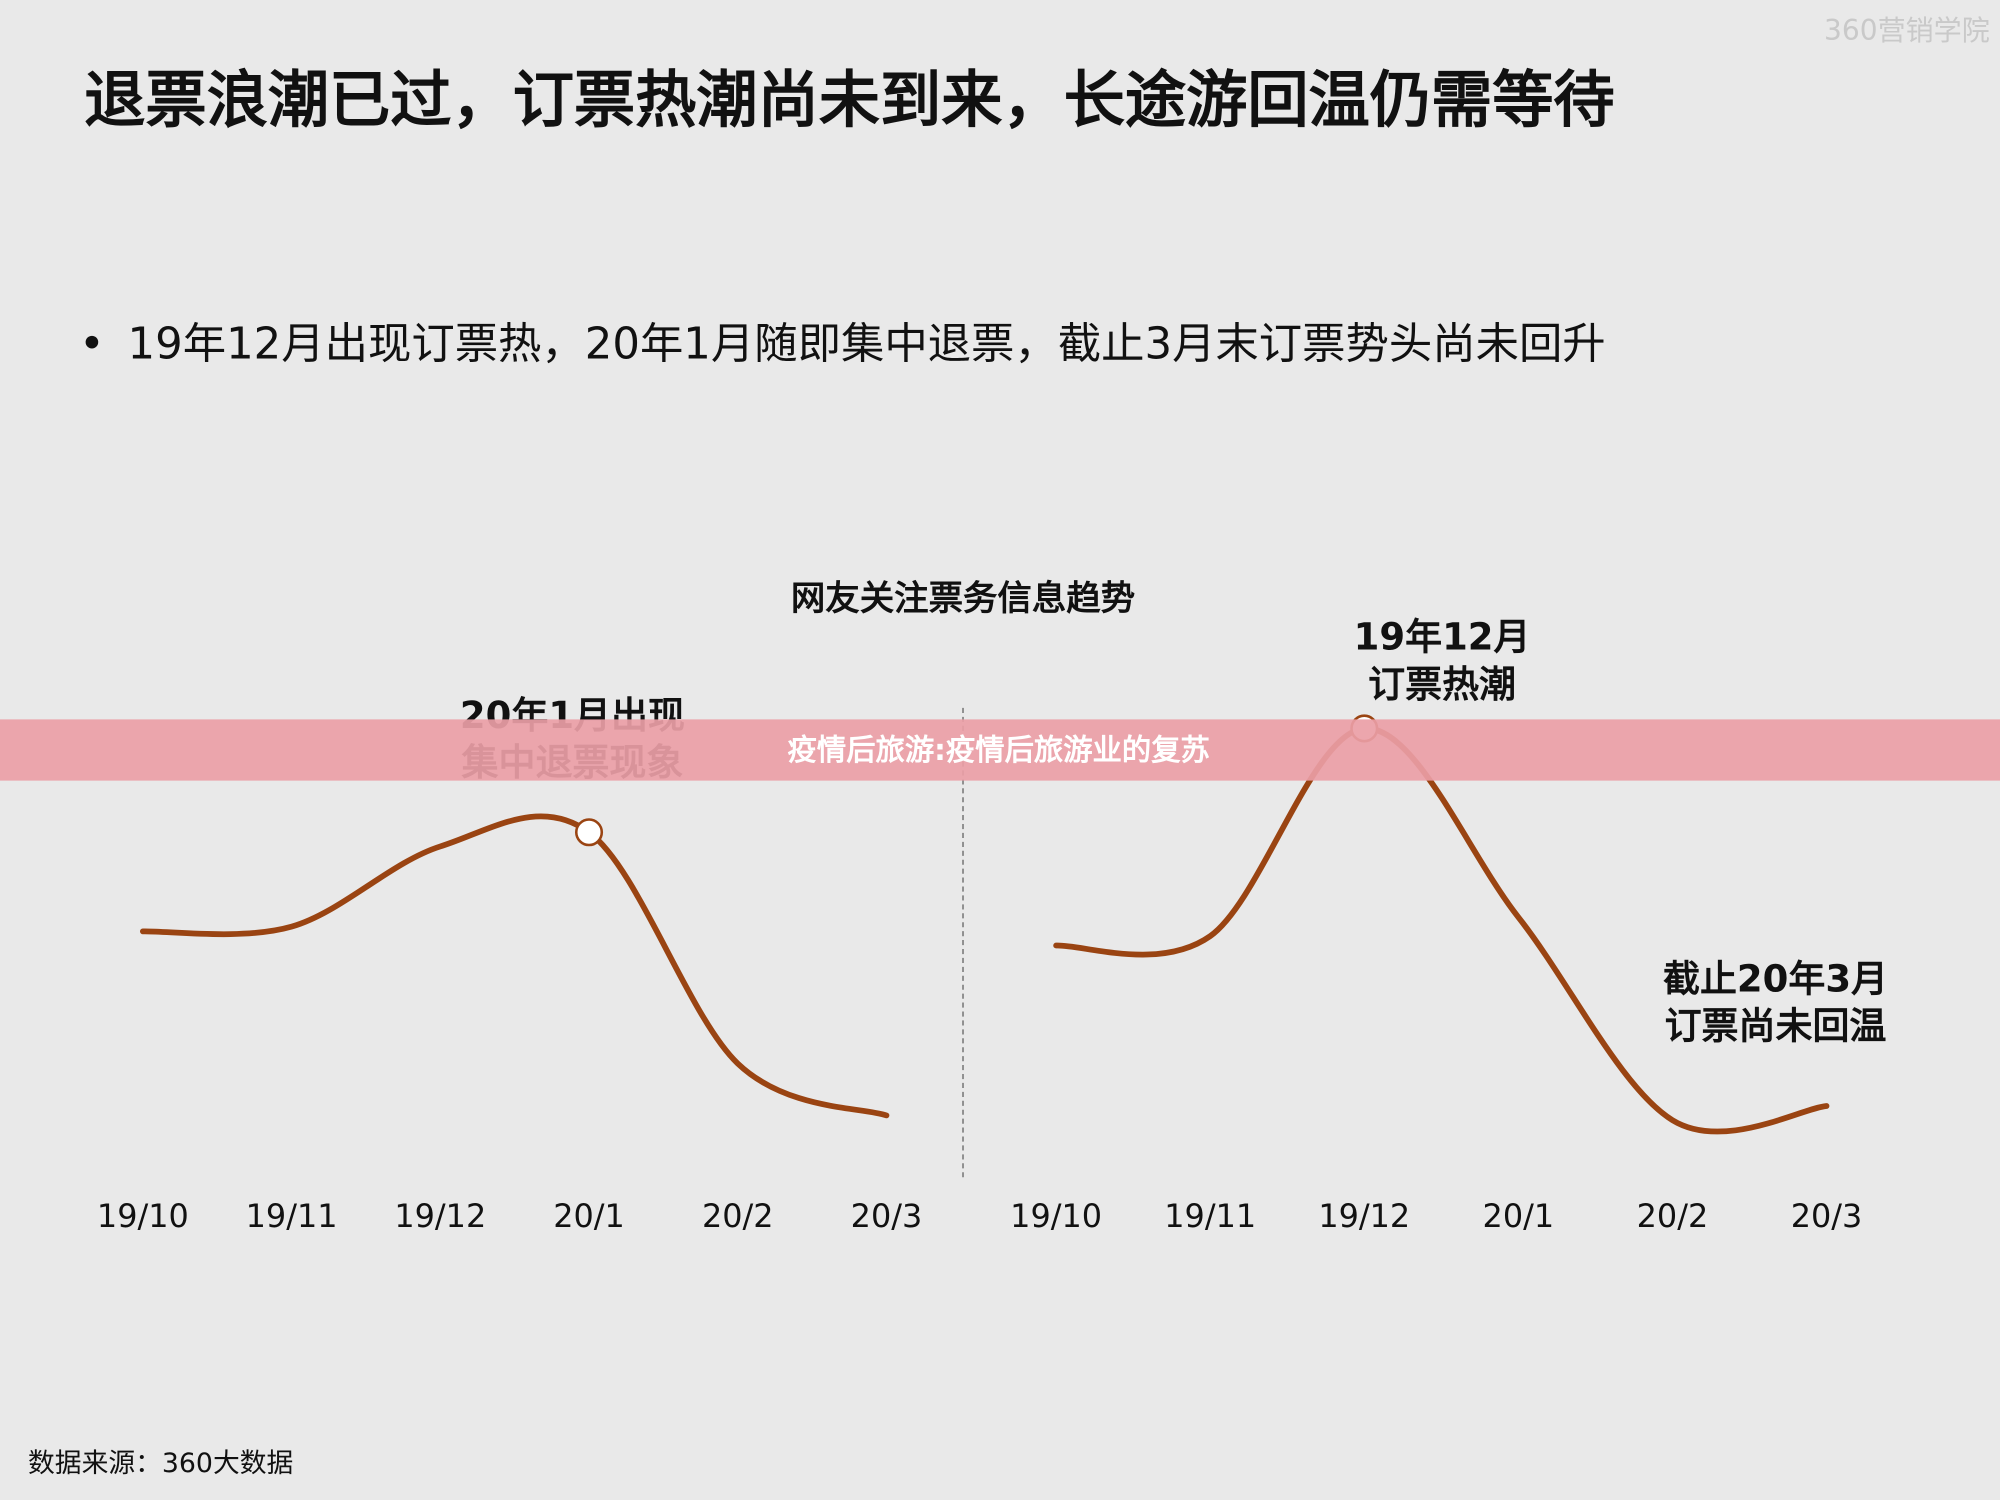 The image size is (2000, 1500). What do you see at coordinates (1775, 978) in the screenshot?
I see `annotation: 截止20年3月` at bounding box center [1775, 978].